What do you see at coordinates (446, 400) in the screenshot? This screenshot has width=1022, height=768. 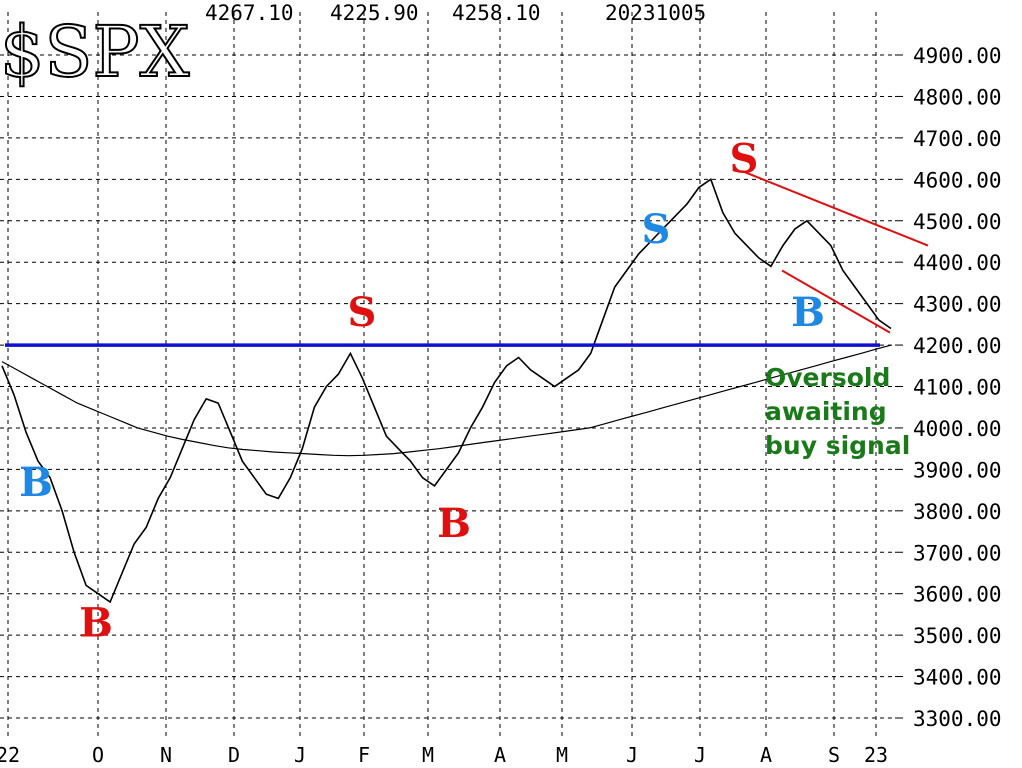 I see `moving-average-line` at bounding box center [446, 400].